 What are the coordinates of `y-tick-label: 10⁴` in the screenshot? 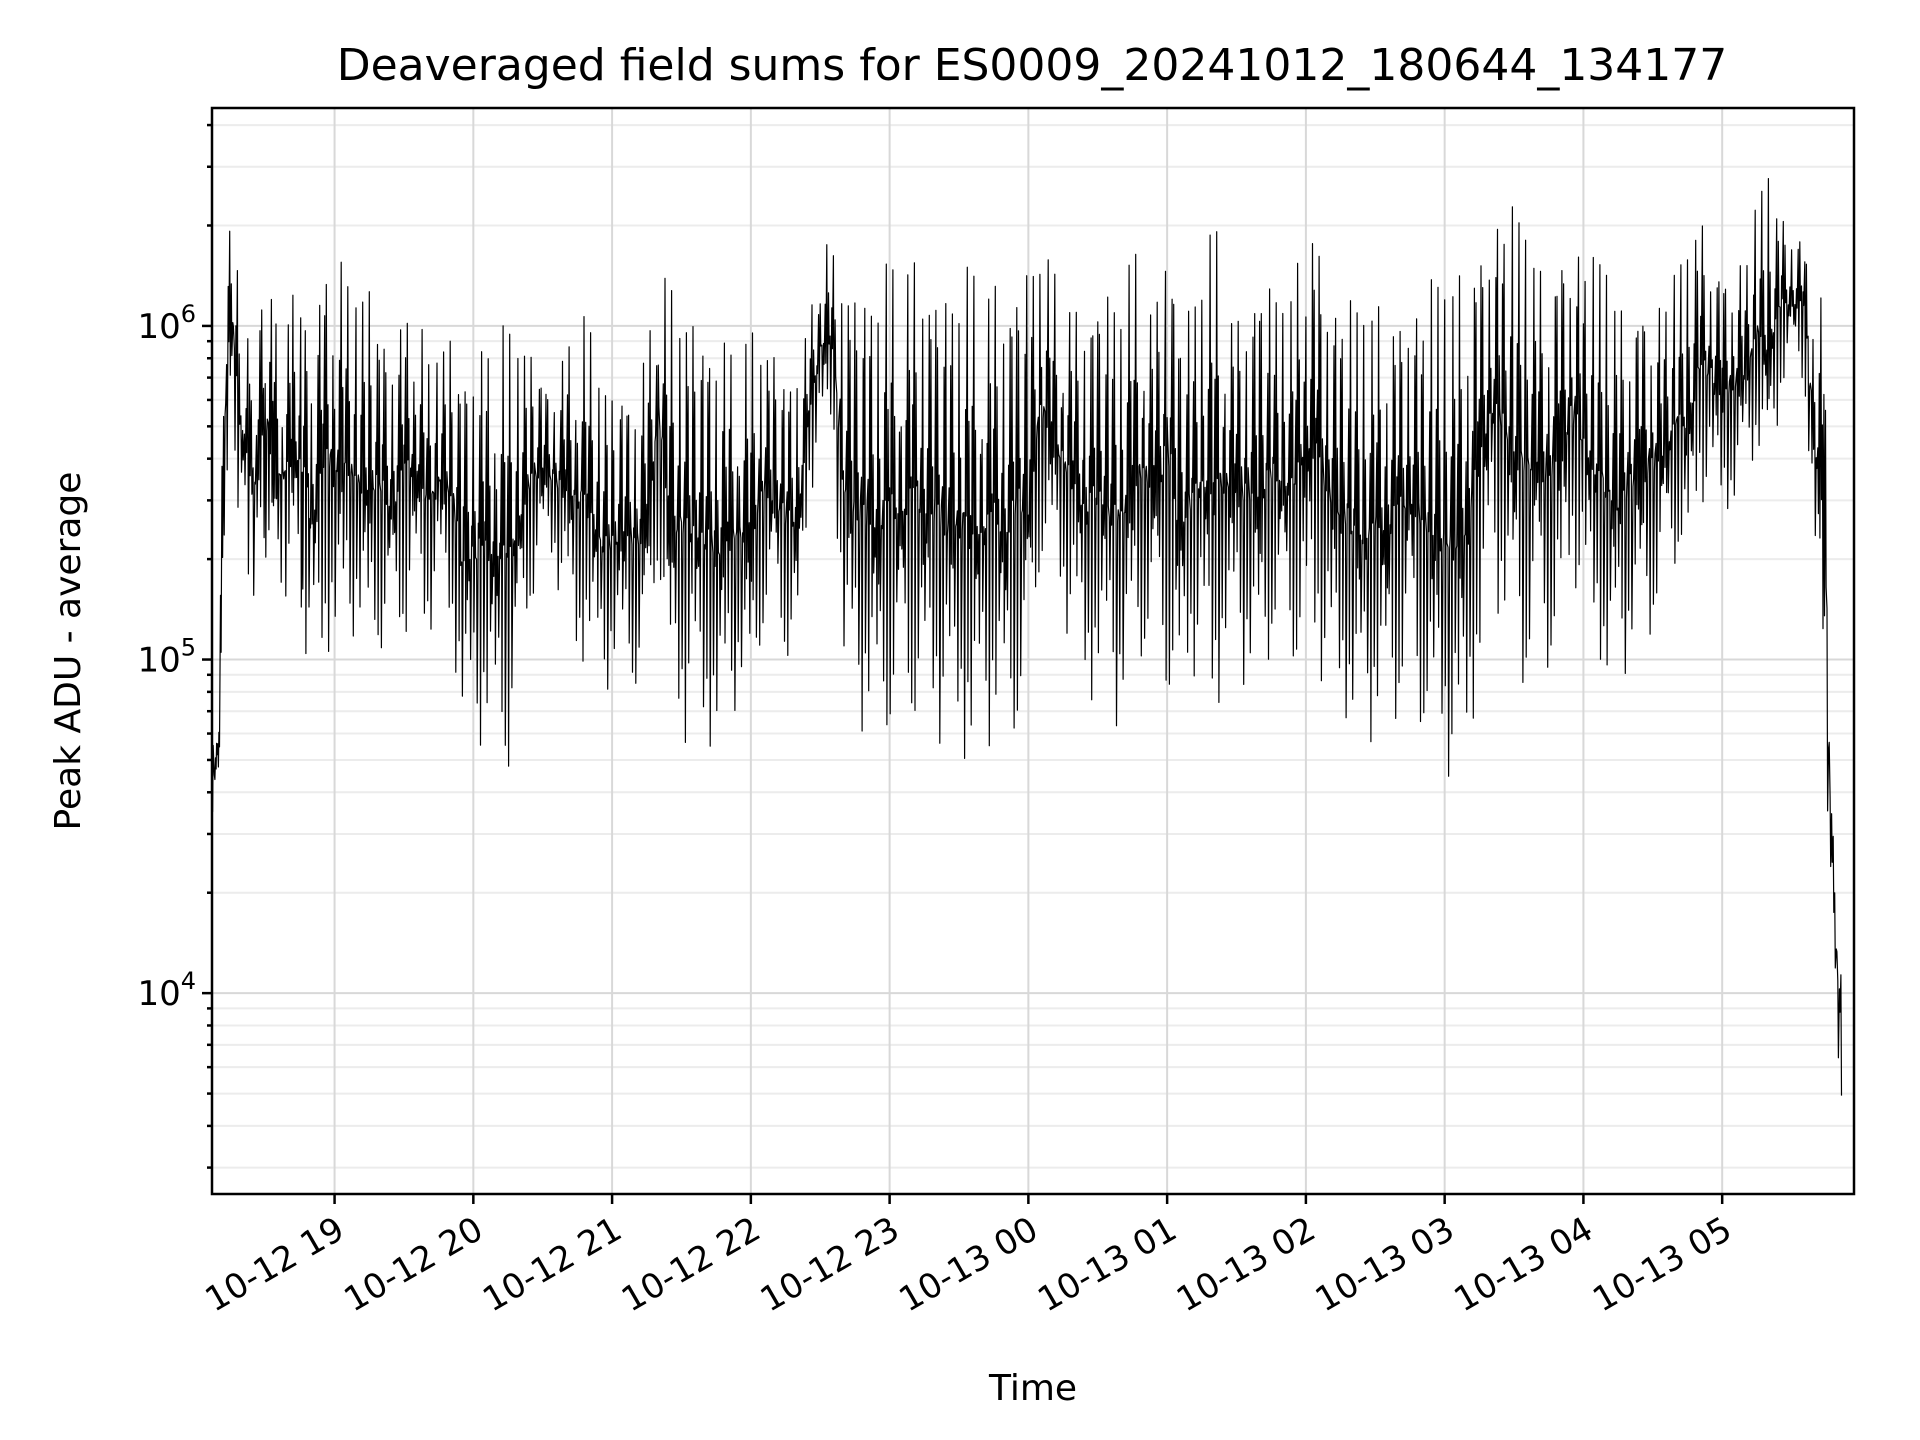 It's located at (166, 990).